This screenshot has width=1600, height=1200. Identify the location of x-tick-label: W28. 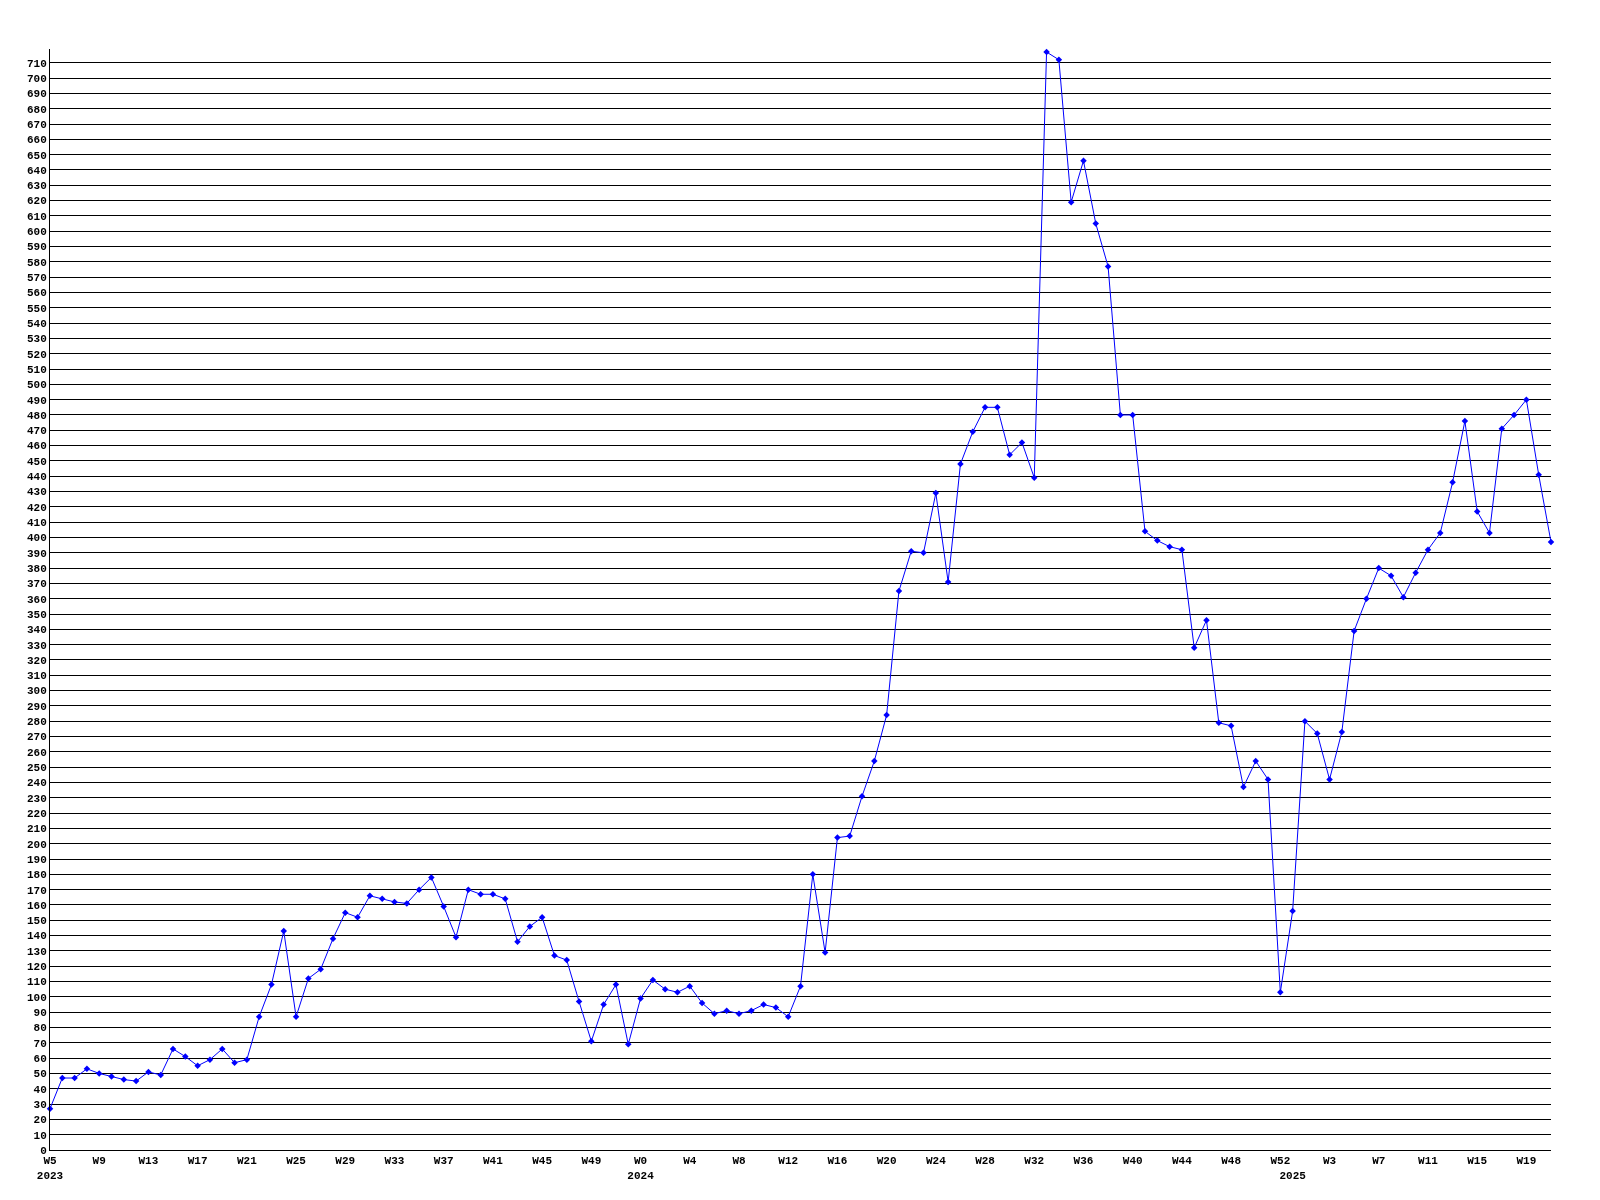
(985, 1161).